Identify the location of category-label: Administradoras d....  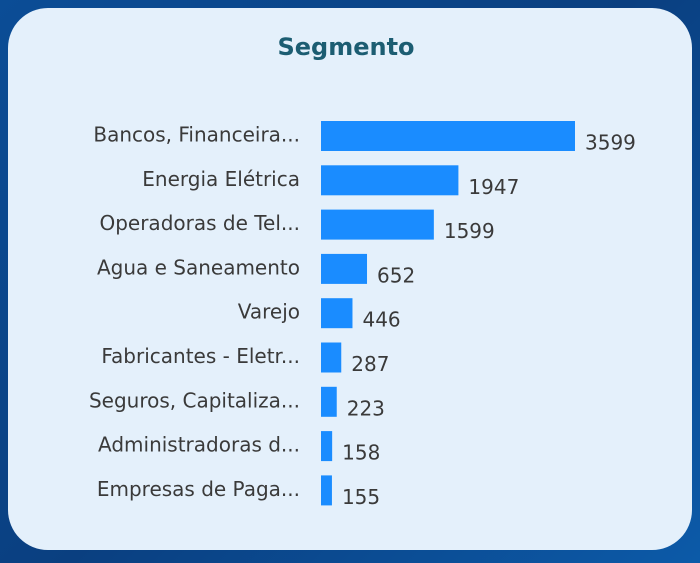
(199, 445).